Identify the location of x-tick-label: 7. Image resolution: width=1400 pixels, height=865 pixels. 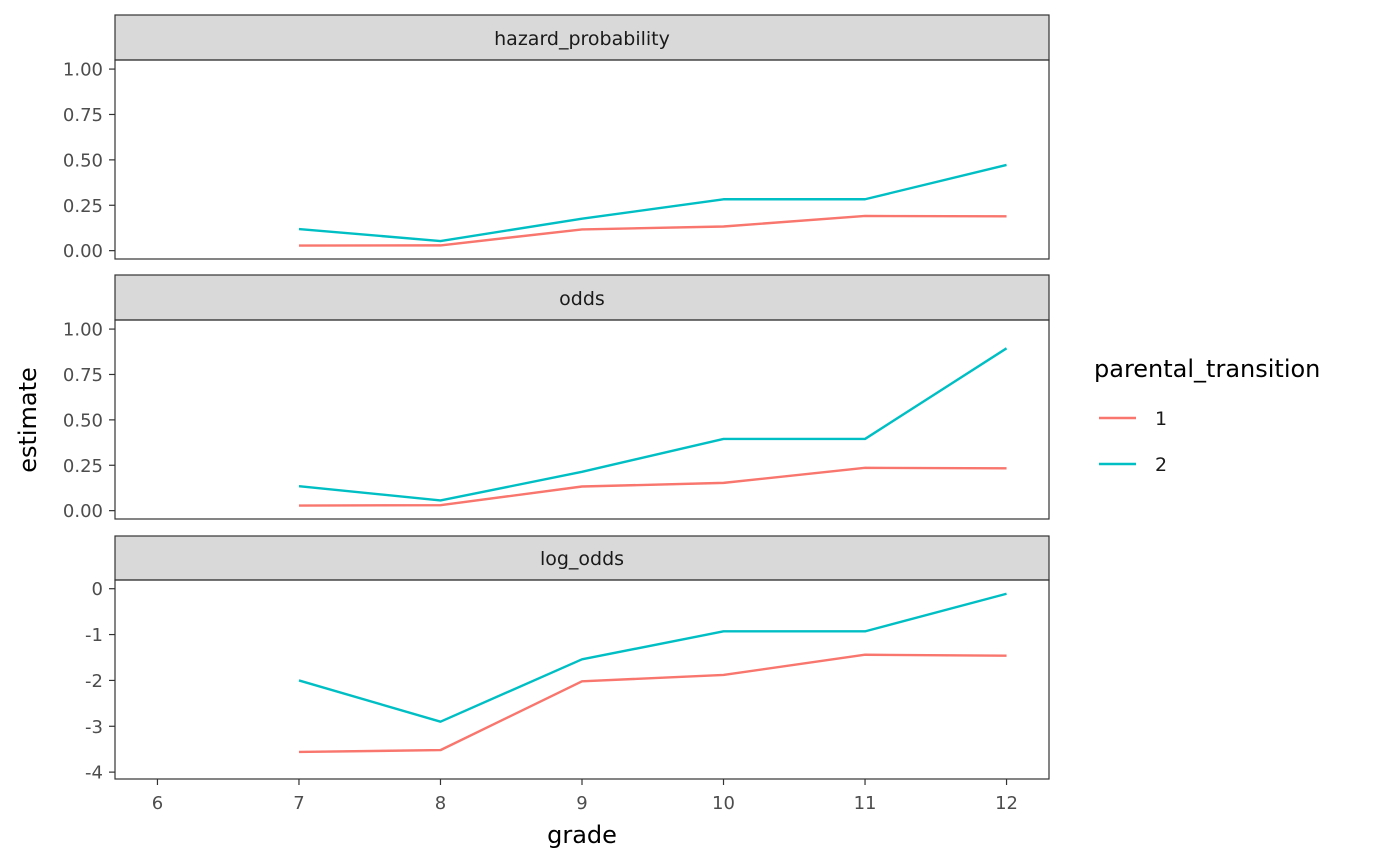
(298, 803).